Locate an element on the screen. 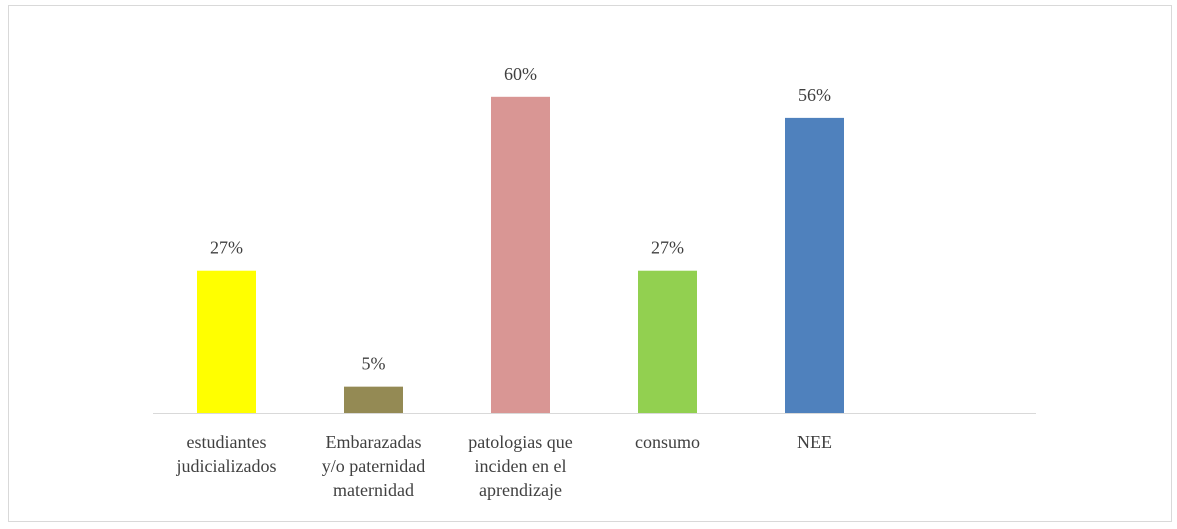 The width and height of the screenshot is (1177, 529). data-label: 60% is located at coordinates (520, 74).